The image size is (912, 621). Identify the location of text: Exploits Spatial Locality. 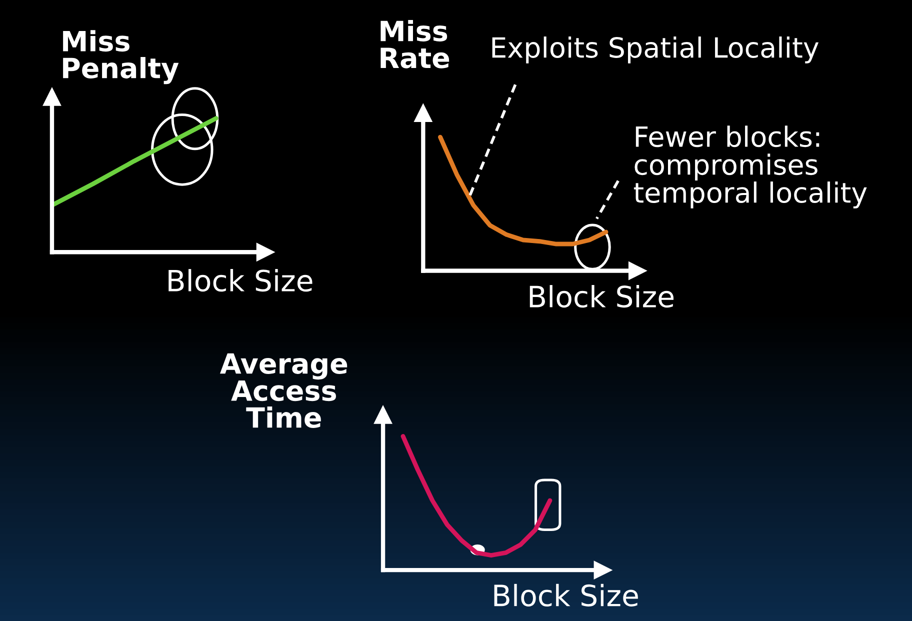
(655, 50).